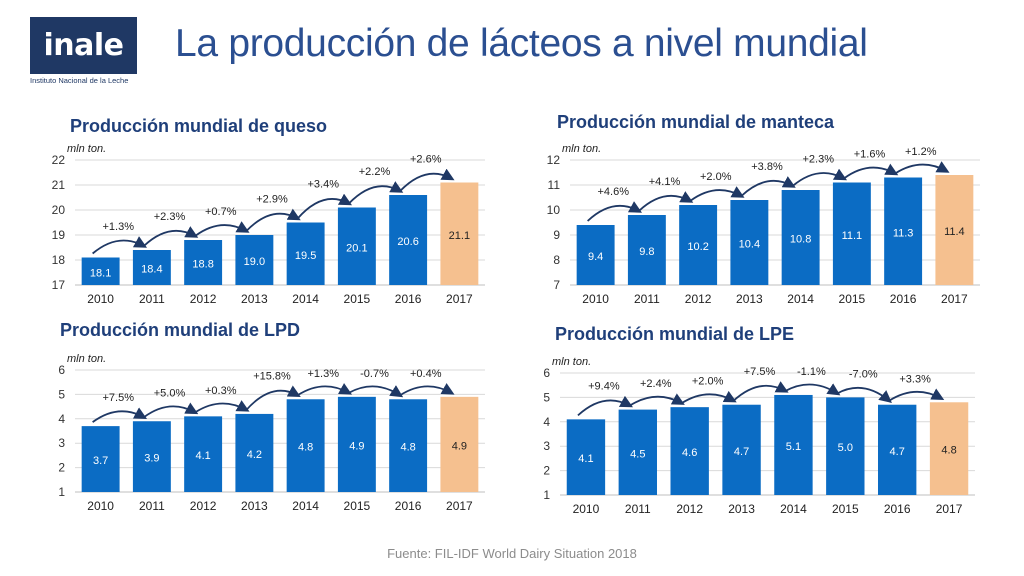 The width and height of the screenshot is (1024, 576). I want to click on growth-label: +3.4%, so click(324, 185).